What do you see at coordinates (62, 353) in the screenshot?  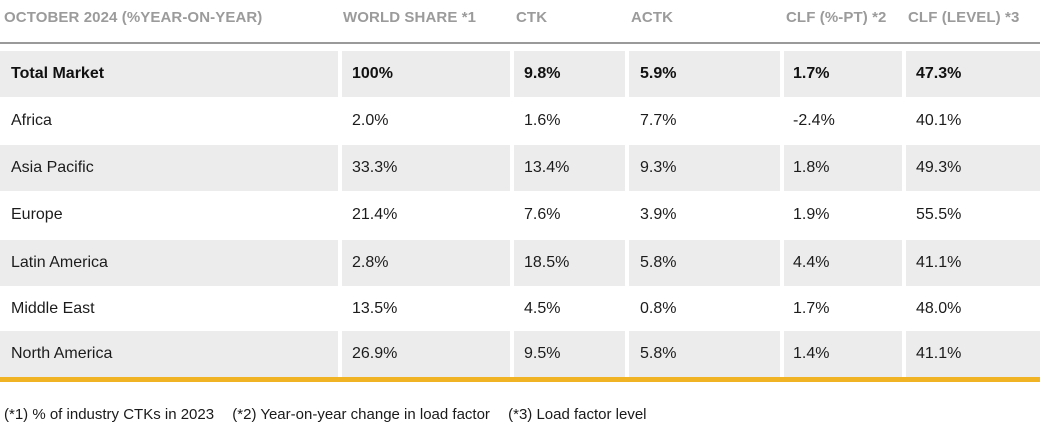 I see `cell-region: North America` at bounding box center [62, 353].